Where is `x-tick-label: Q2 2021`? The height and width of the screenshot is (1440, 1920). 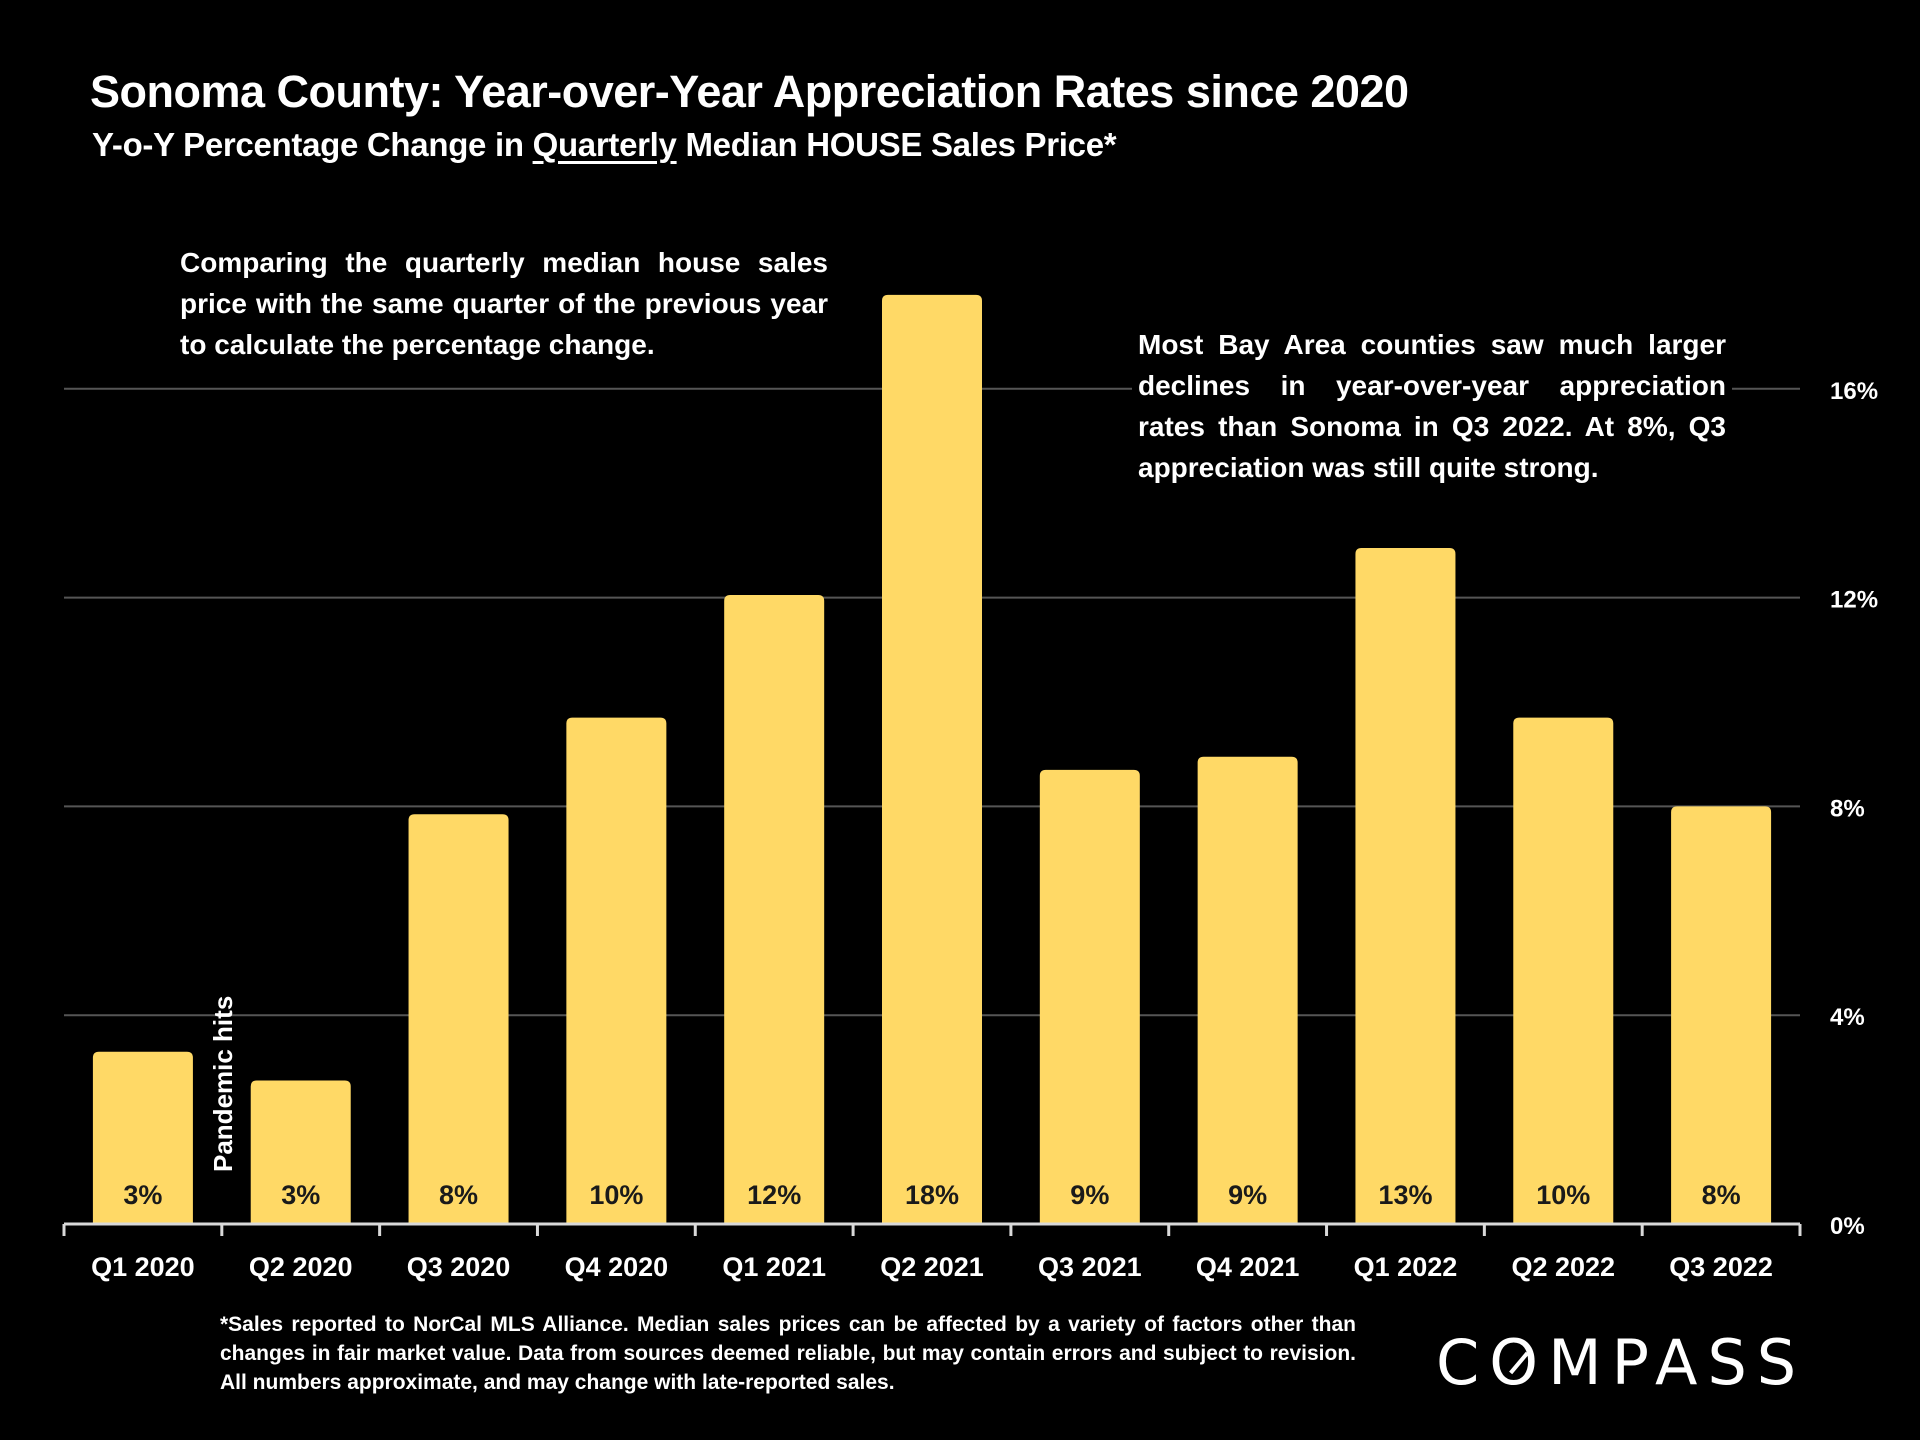
x-tick-label: Q2 2021 is located at coordinates (932, 1267).